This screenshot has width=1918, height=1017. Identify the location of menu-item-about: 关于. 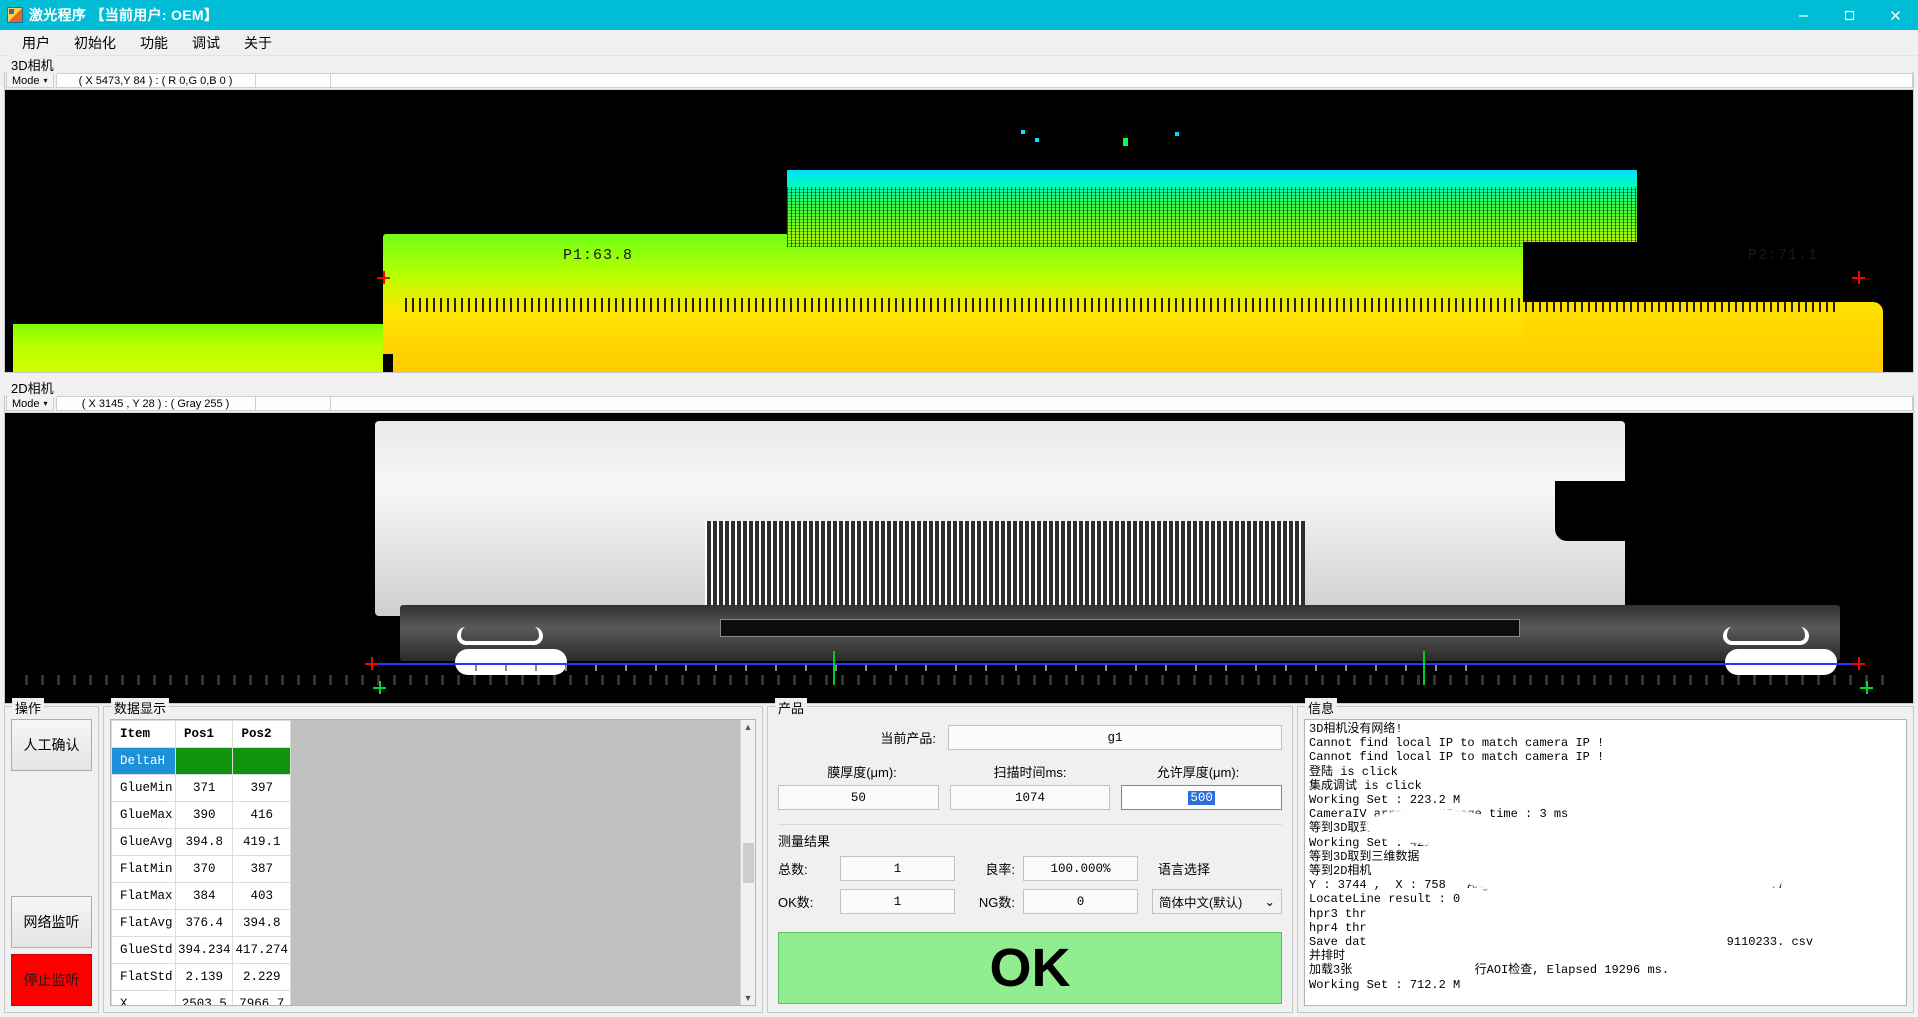
(258, 42).